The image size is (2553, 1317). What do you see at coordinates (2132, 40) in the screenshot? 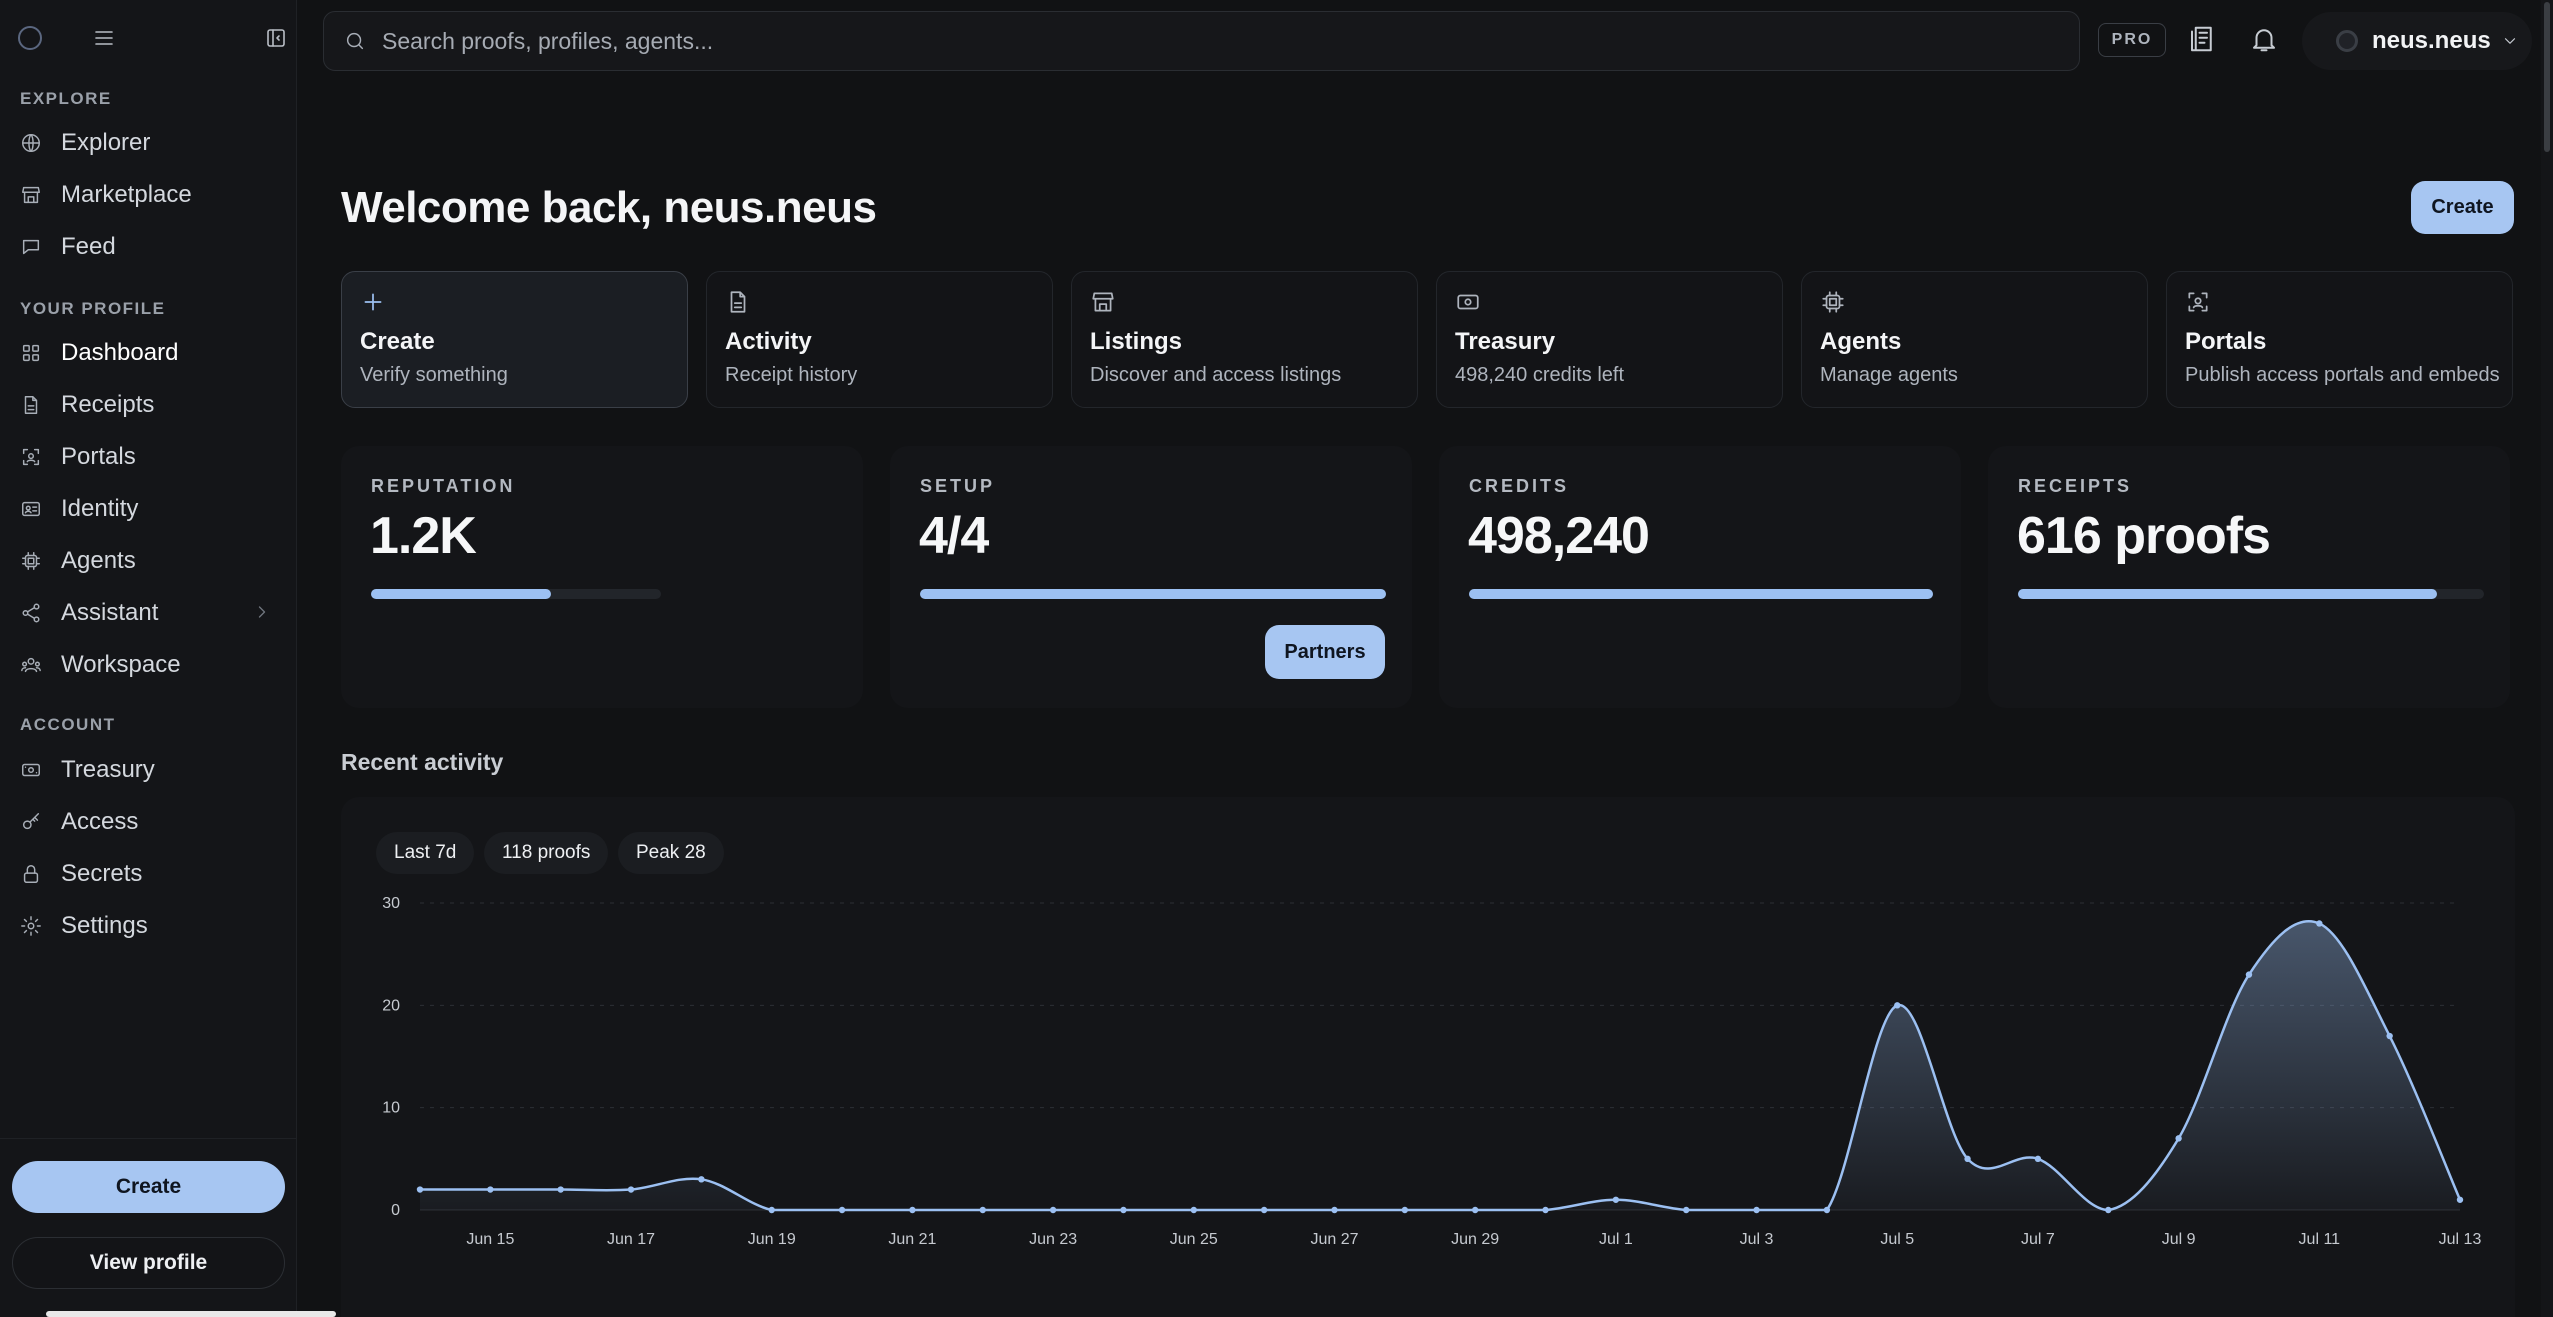
I see `pro-badge: PRO` at bounding box center [2132, 40].